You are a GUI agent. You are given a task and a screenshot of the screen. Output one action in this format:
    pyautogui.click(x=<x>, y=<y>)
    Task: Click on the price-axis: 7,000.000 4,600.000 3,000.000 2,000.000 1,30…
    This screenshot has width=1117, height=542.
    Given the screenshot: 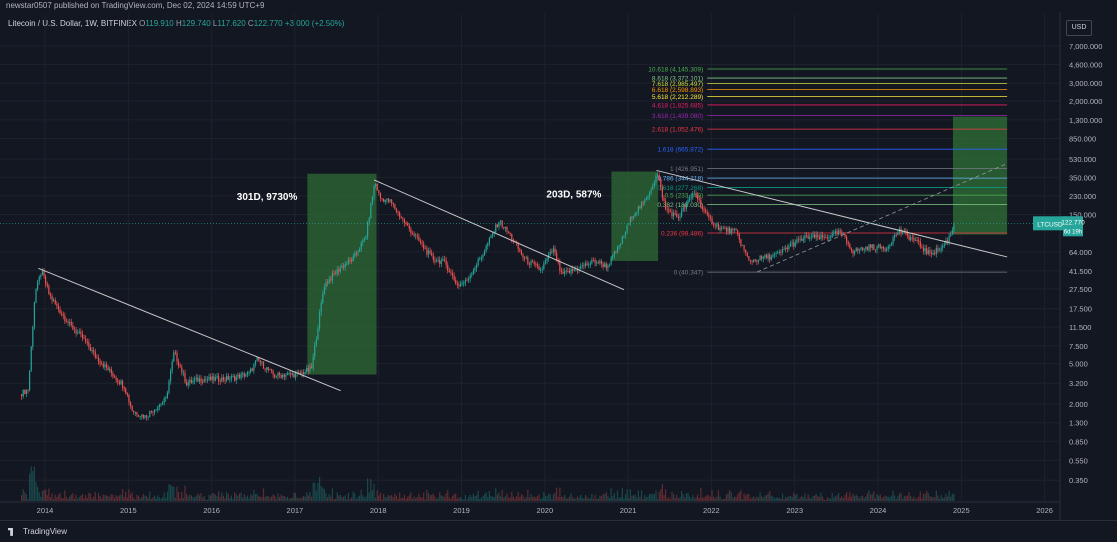 What is the action you would take?
    pyautogui.click(x=1067, y=266)
    